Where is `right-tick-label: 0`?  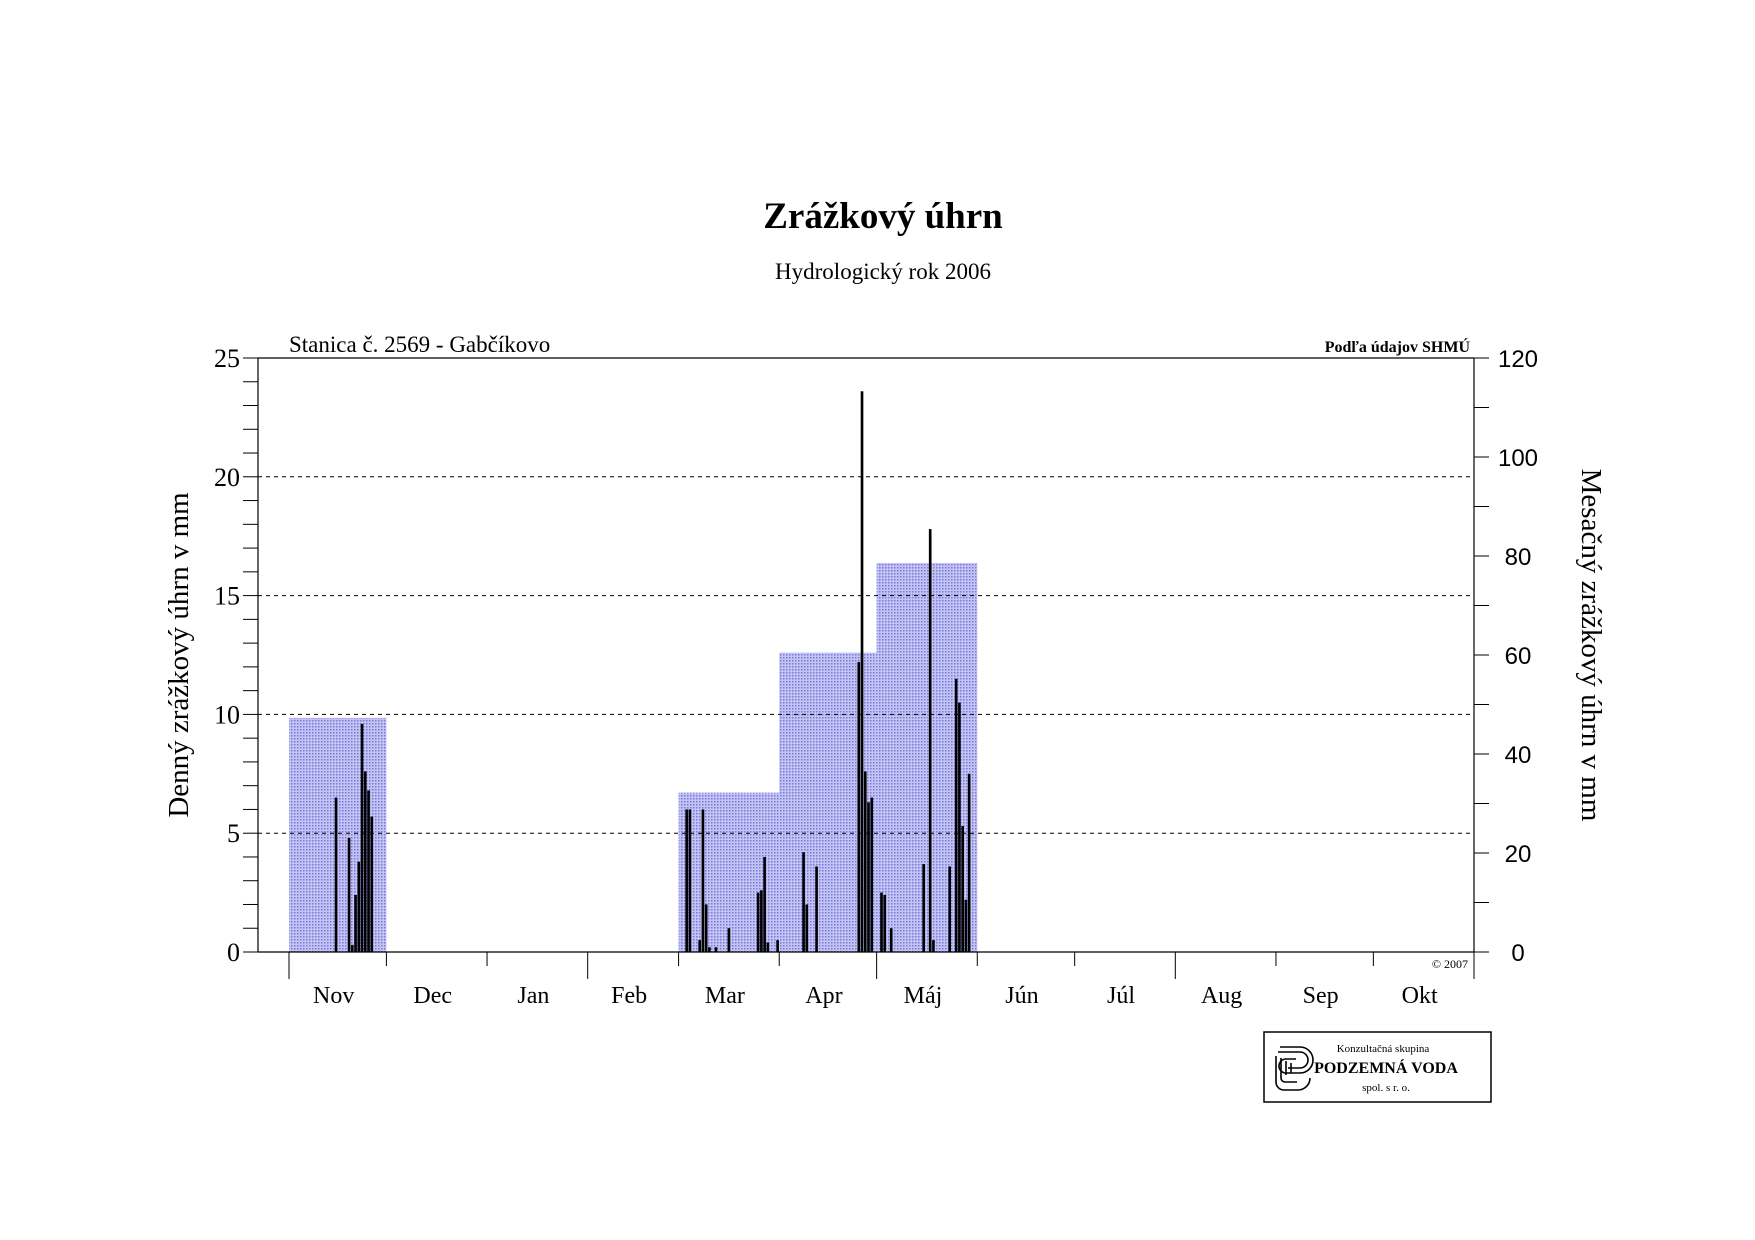
right-tick-label: 0 is located at coordinates (1517, 953).